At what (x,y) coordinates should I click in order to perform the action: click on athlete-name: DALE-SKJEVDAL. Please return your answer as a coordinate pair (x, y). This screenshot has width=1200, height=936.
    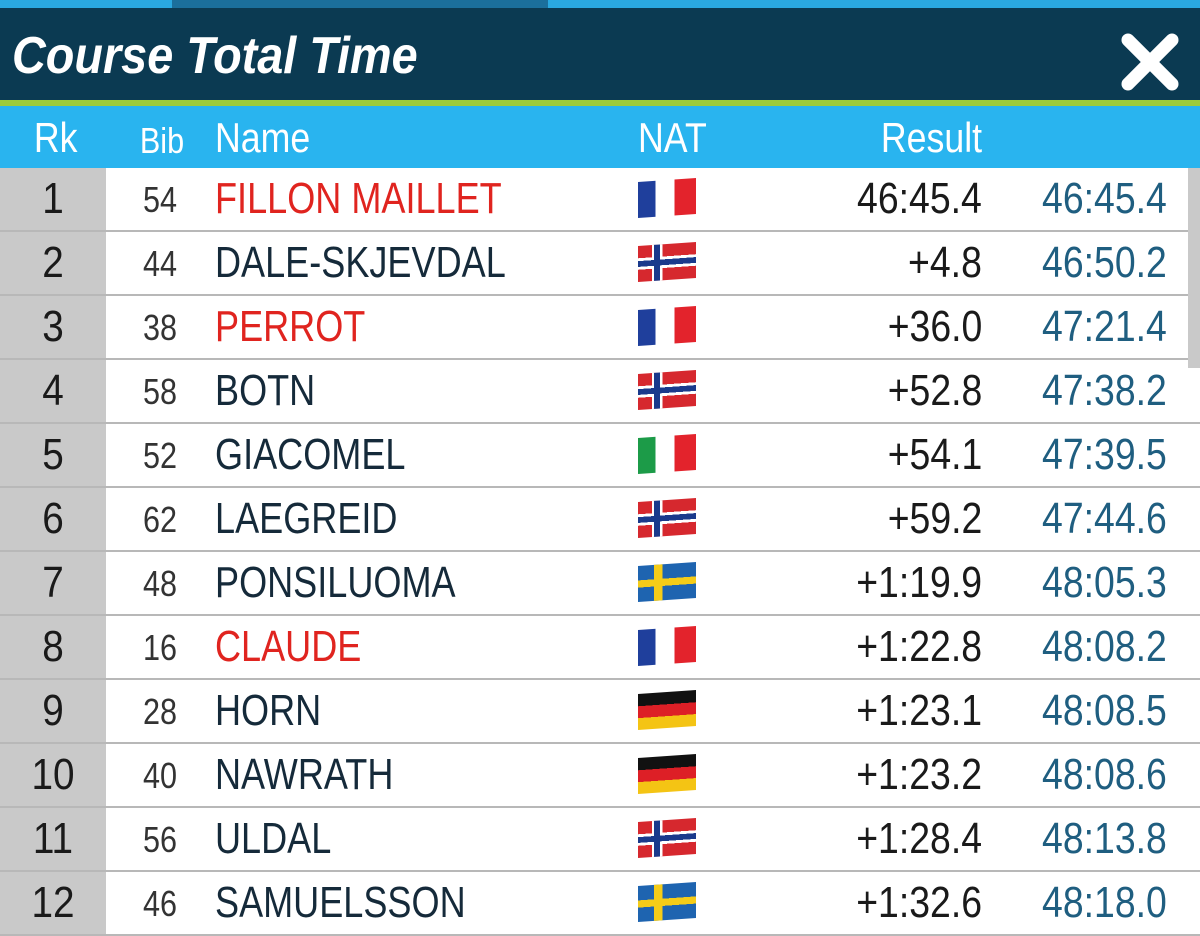
    Looking at the image, I should click on (360, 262).